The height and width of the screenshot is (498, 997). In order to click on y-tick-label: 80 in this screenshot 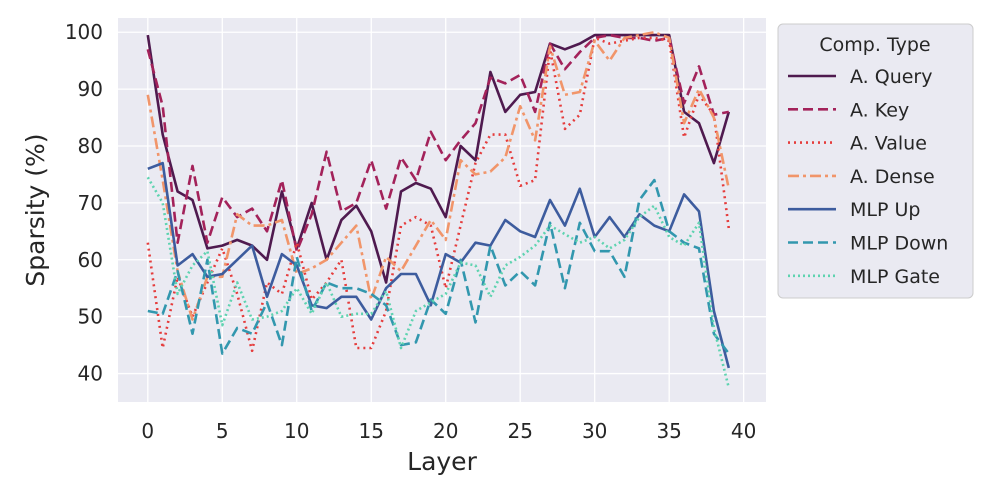, I will do `click(90, 146)`.